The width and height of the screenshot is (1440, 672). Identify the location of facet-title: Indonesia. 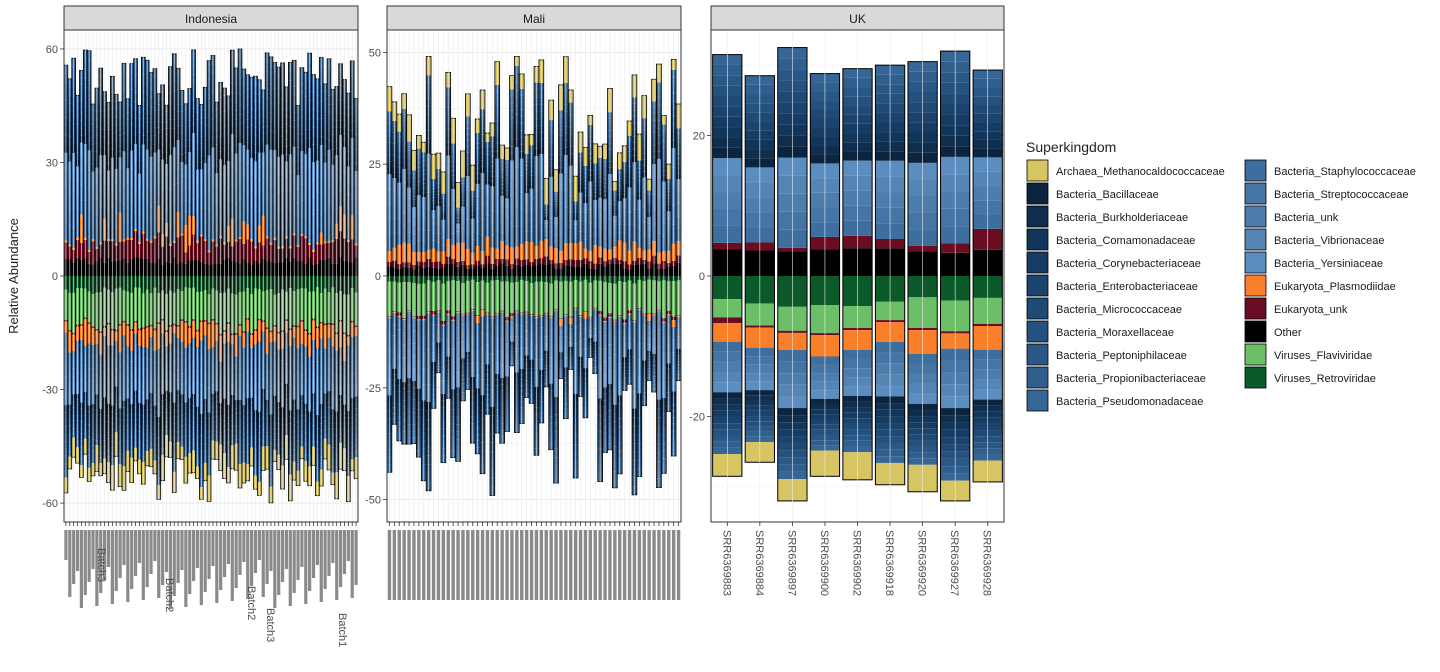
(211, 19).